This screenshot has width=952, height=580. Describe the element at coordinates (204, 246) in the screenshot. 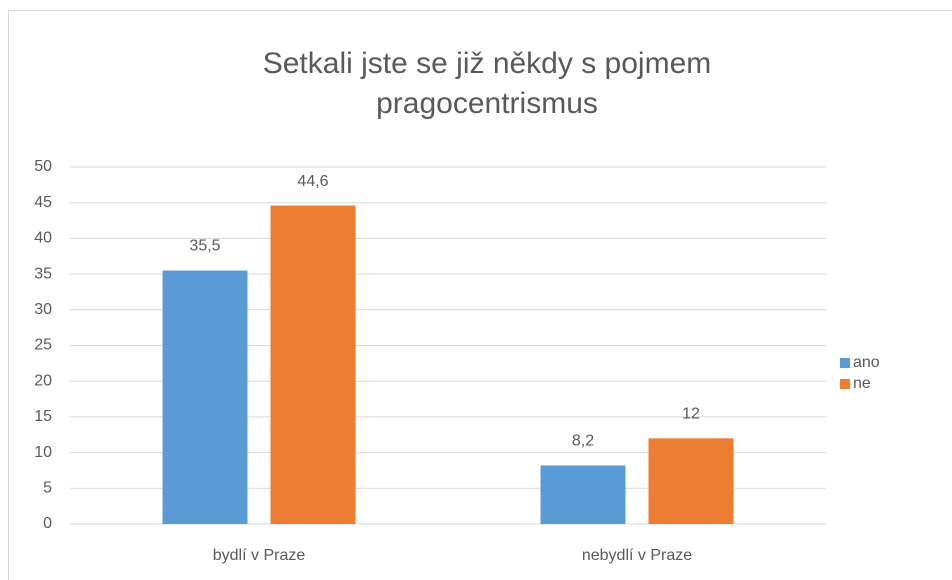

I see `value-label: 35,5` at that location.